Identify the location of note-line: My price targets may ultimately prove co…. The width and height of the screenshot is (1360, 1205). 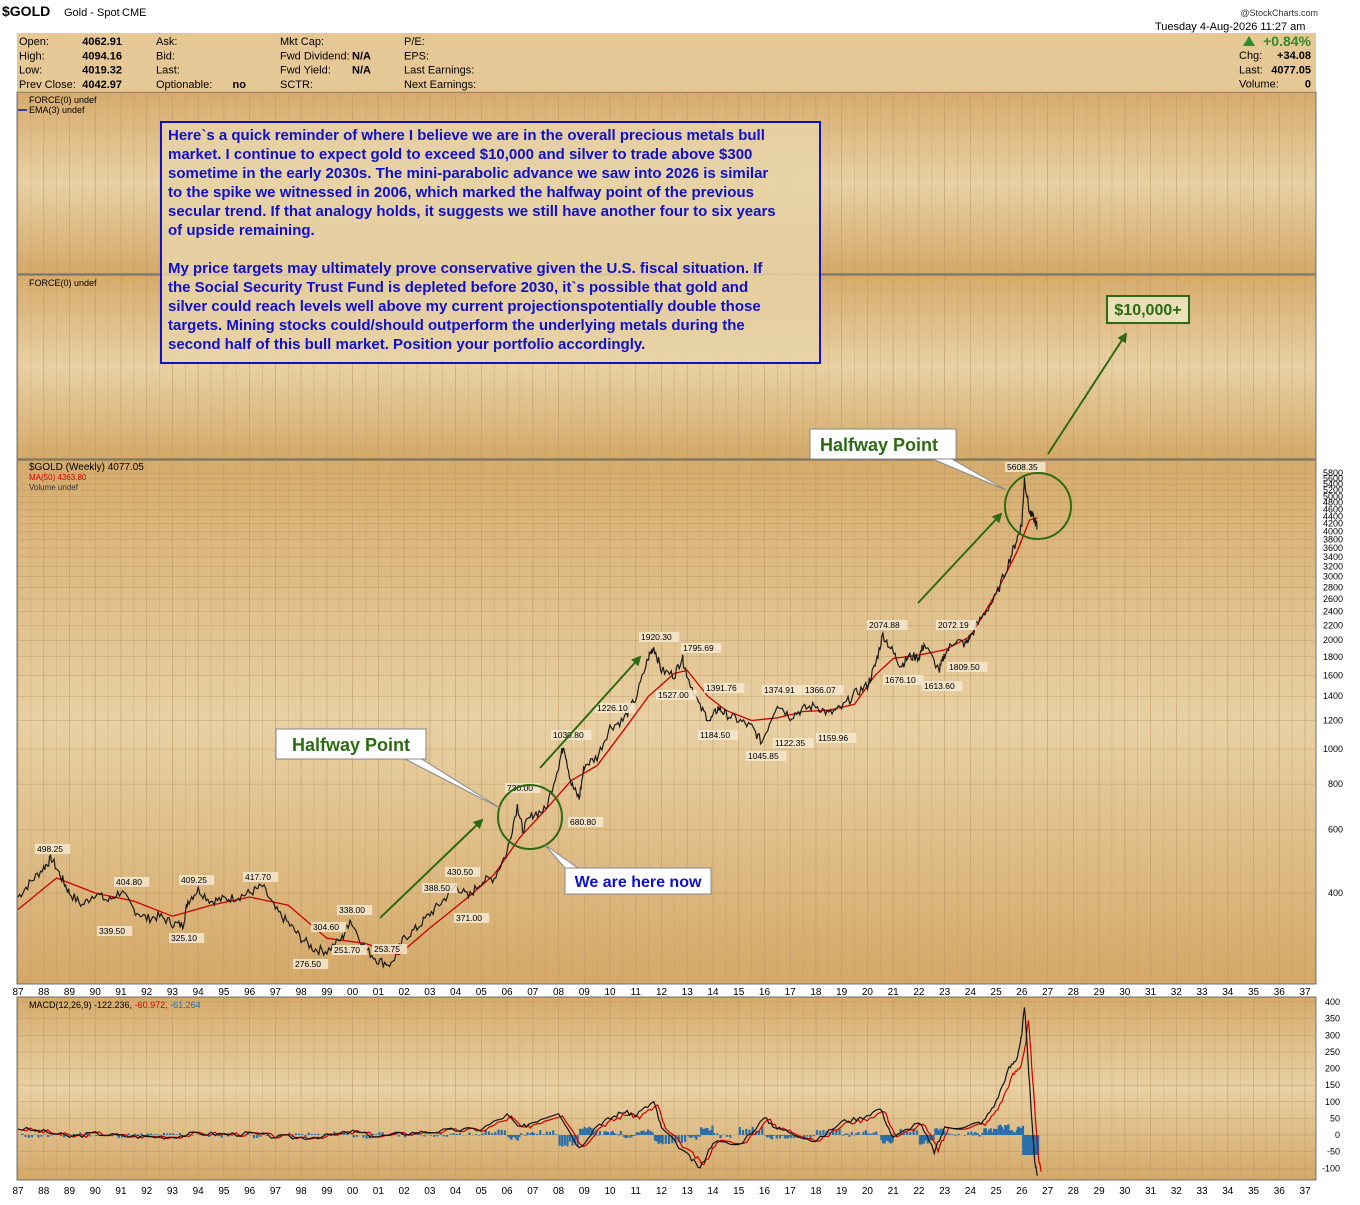
(465, 268).